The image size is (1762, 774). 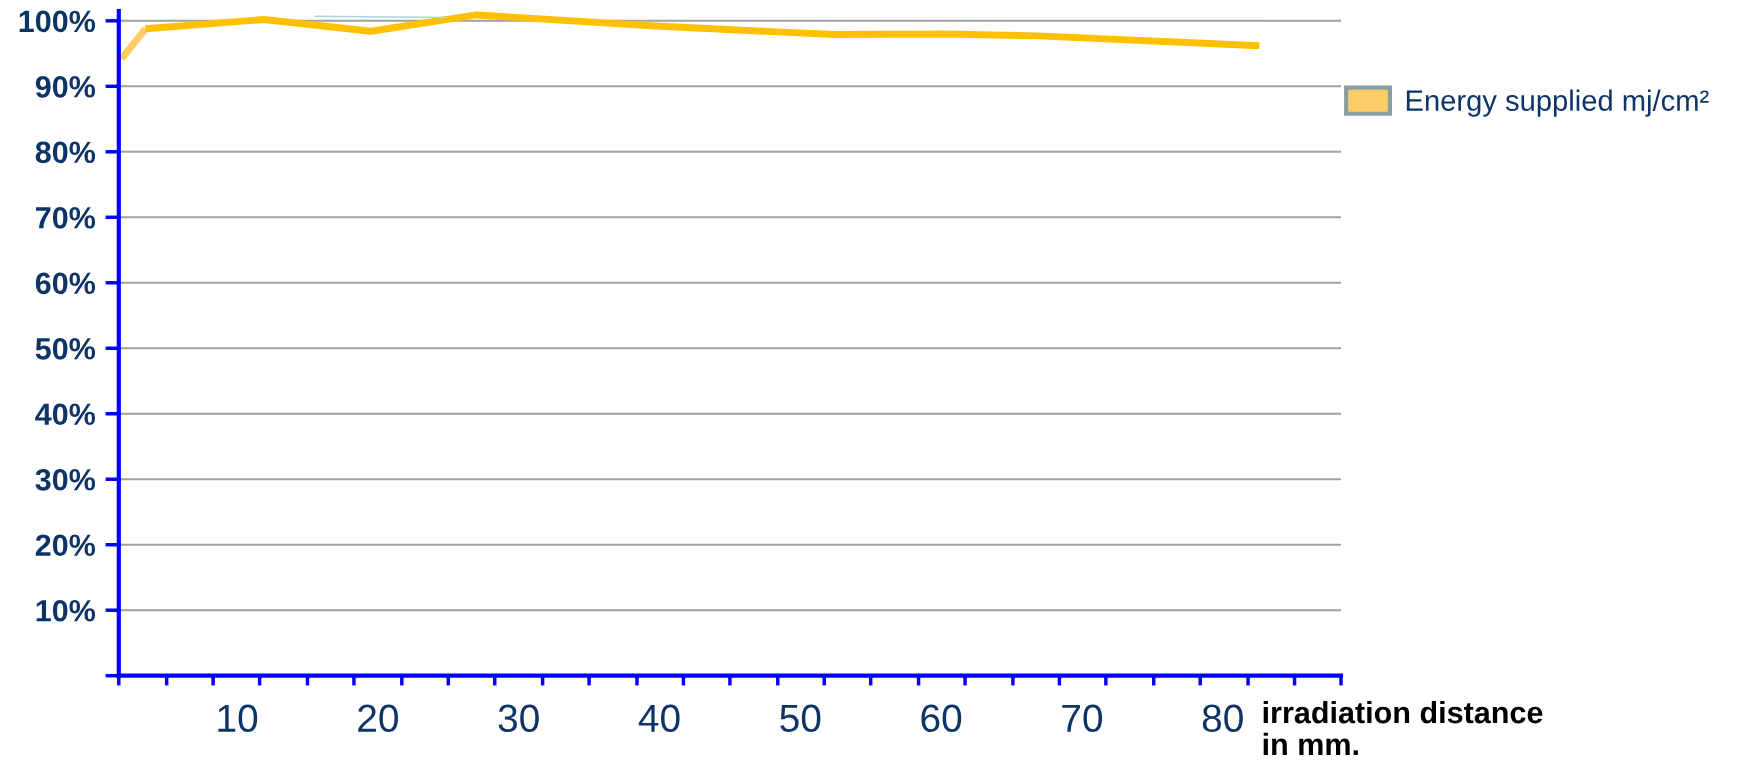 I want to click on y-tick-label: 100%, so click(x=57, y=21).